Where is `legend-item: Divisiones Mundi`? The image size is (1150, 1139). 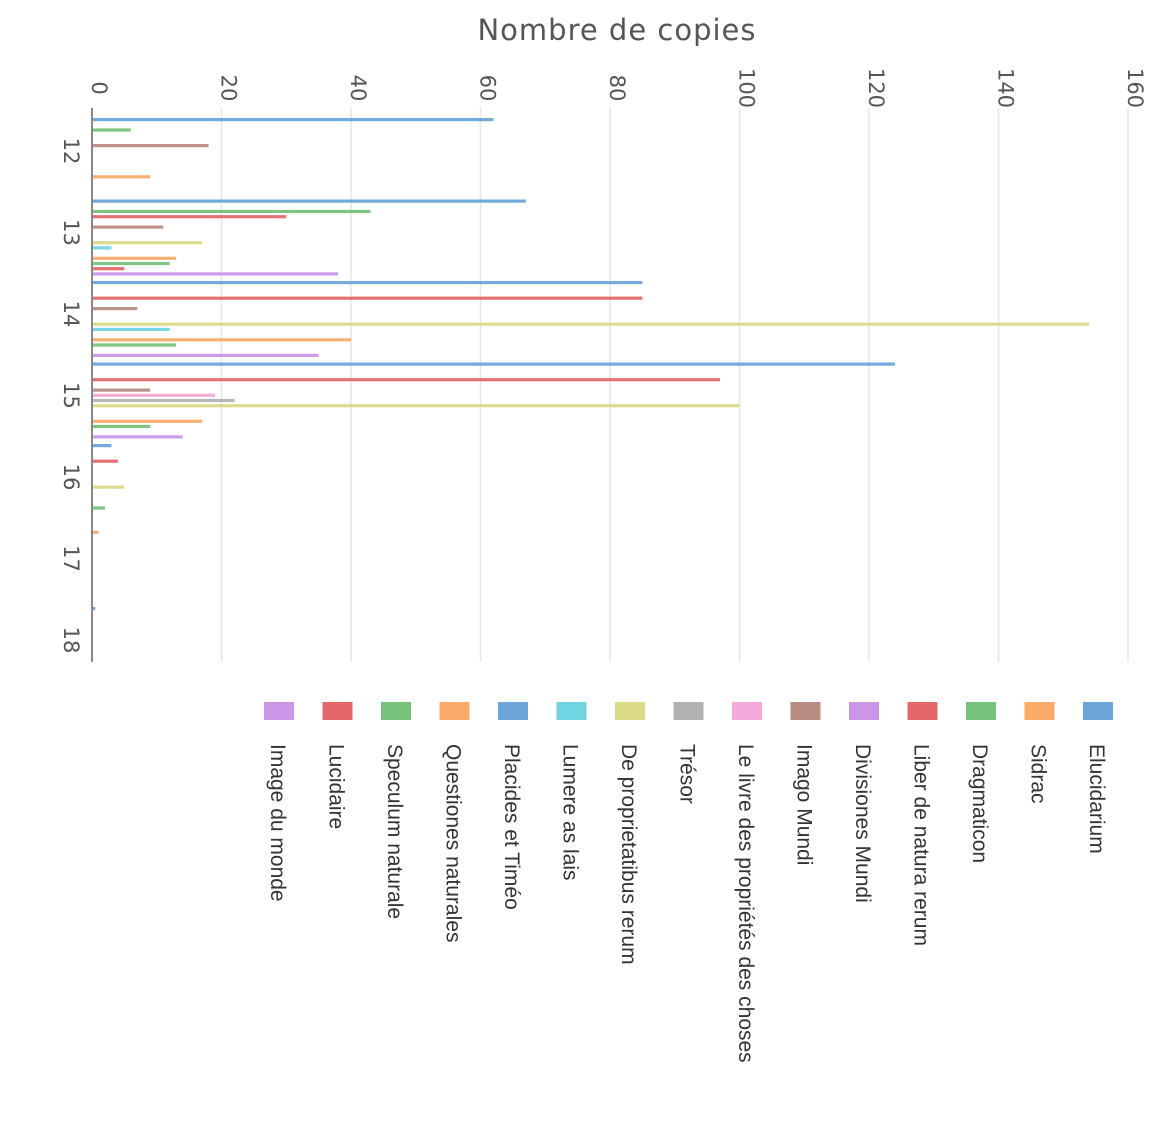
legend-item: Divisiones Mundi is located at coordinates (864, 802).